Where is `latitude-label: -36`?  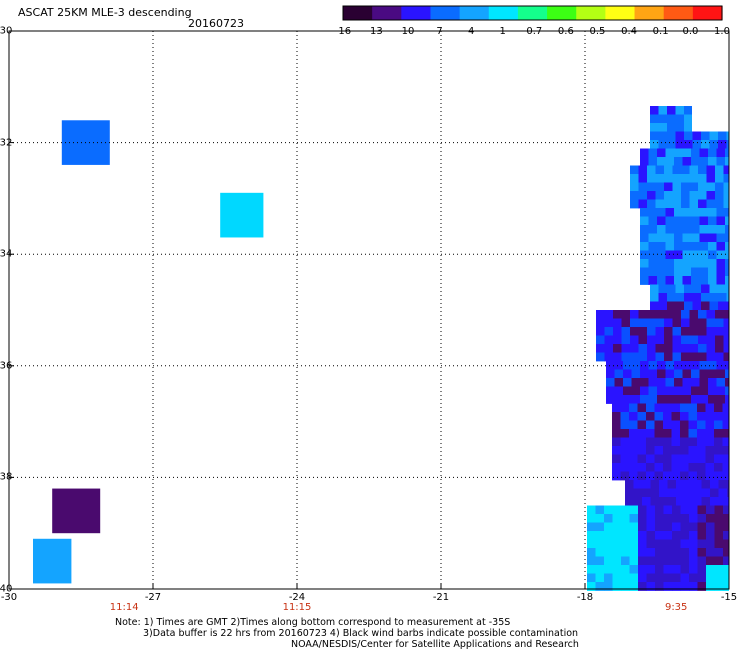
latitude-label: -36 is located at coordinates (6, 366).